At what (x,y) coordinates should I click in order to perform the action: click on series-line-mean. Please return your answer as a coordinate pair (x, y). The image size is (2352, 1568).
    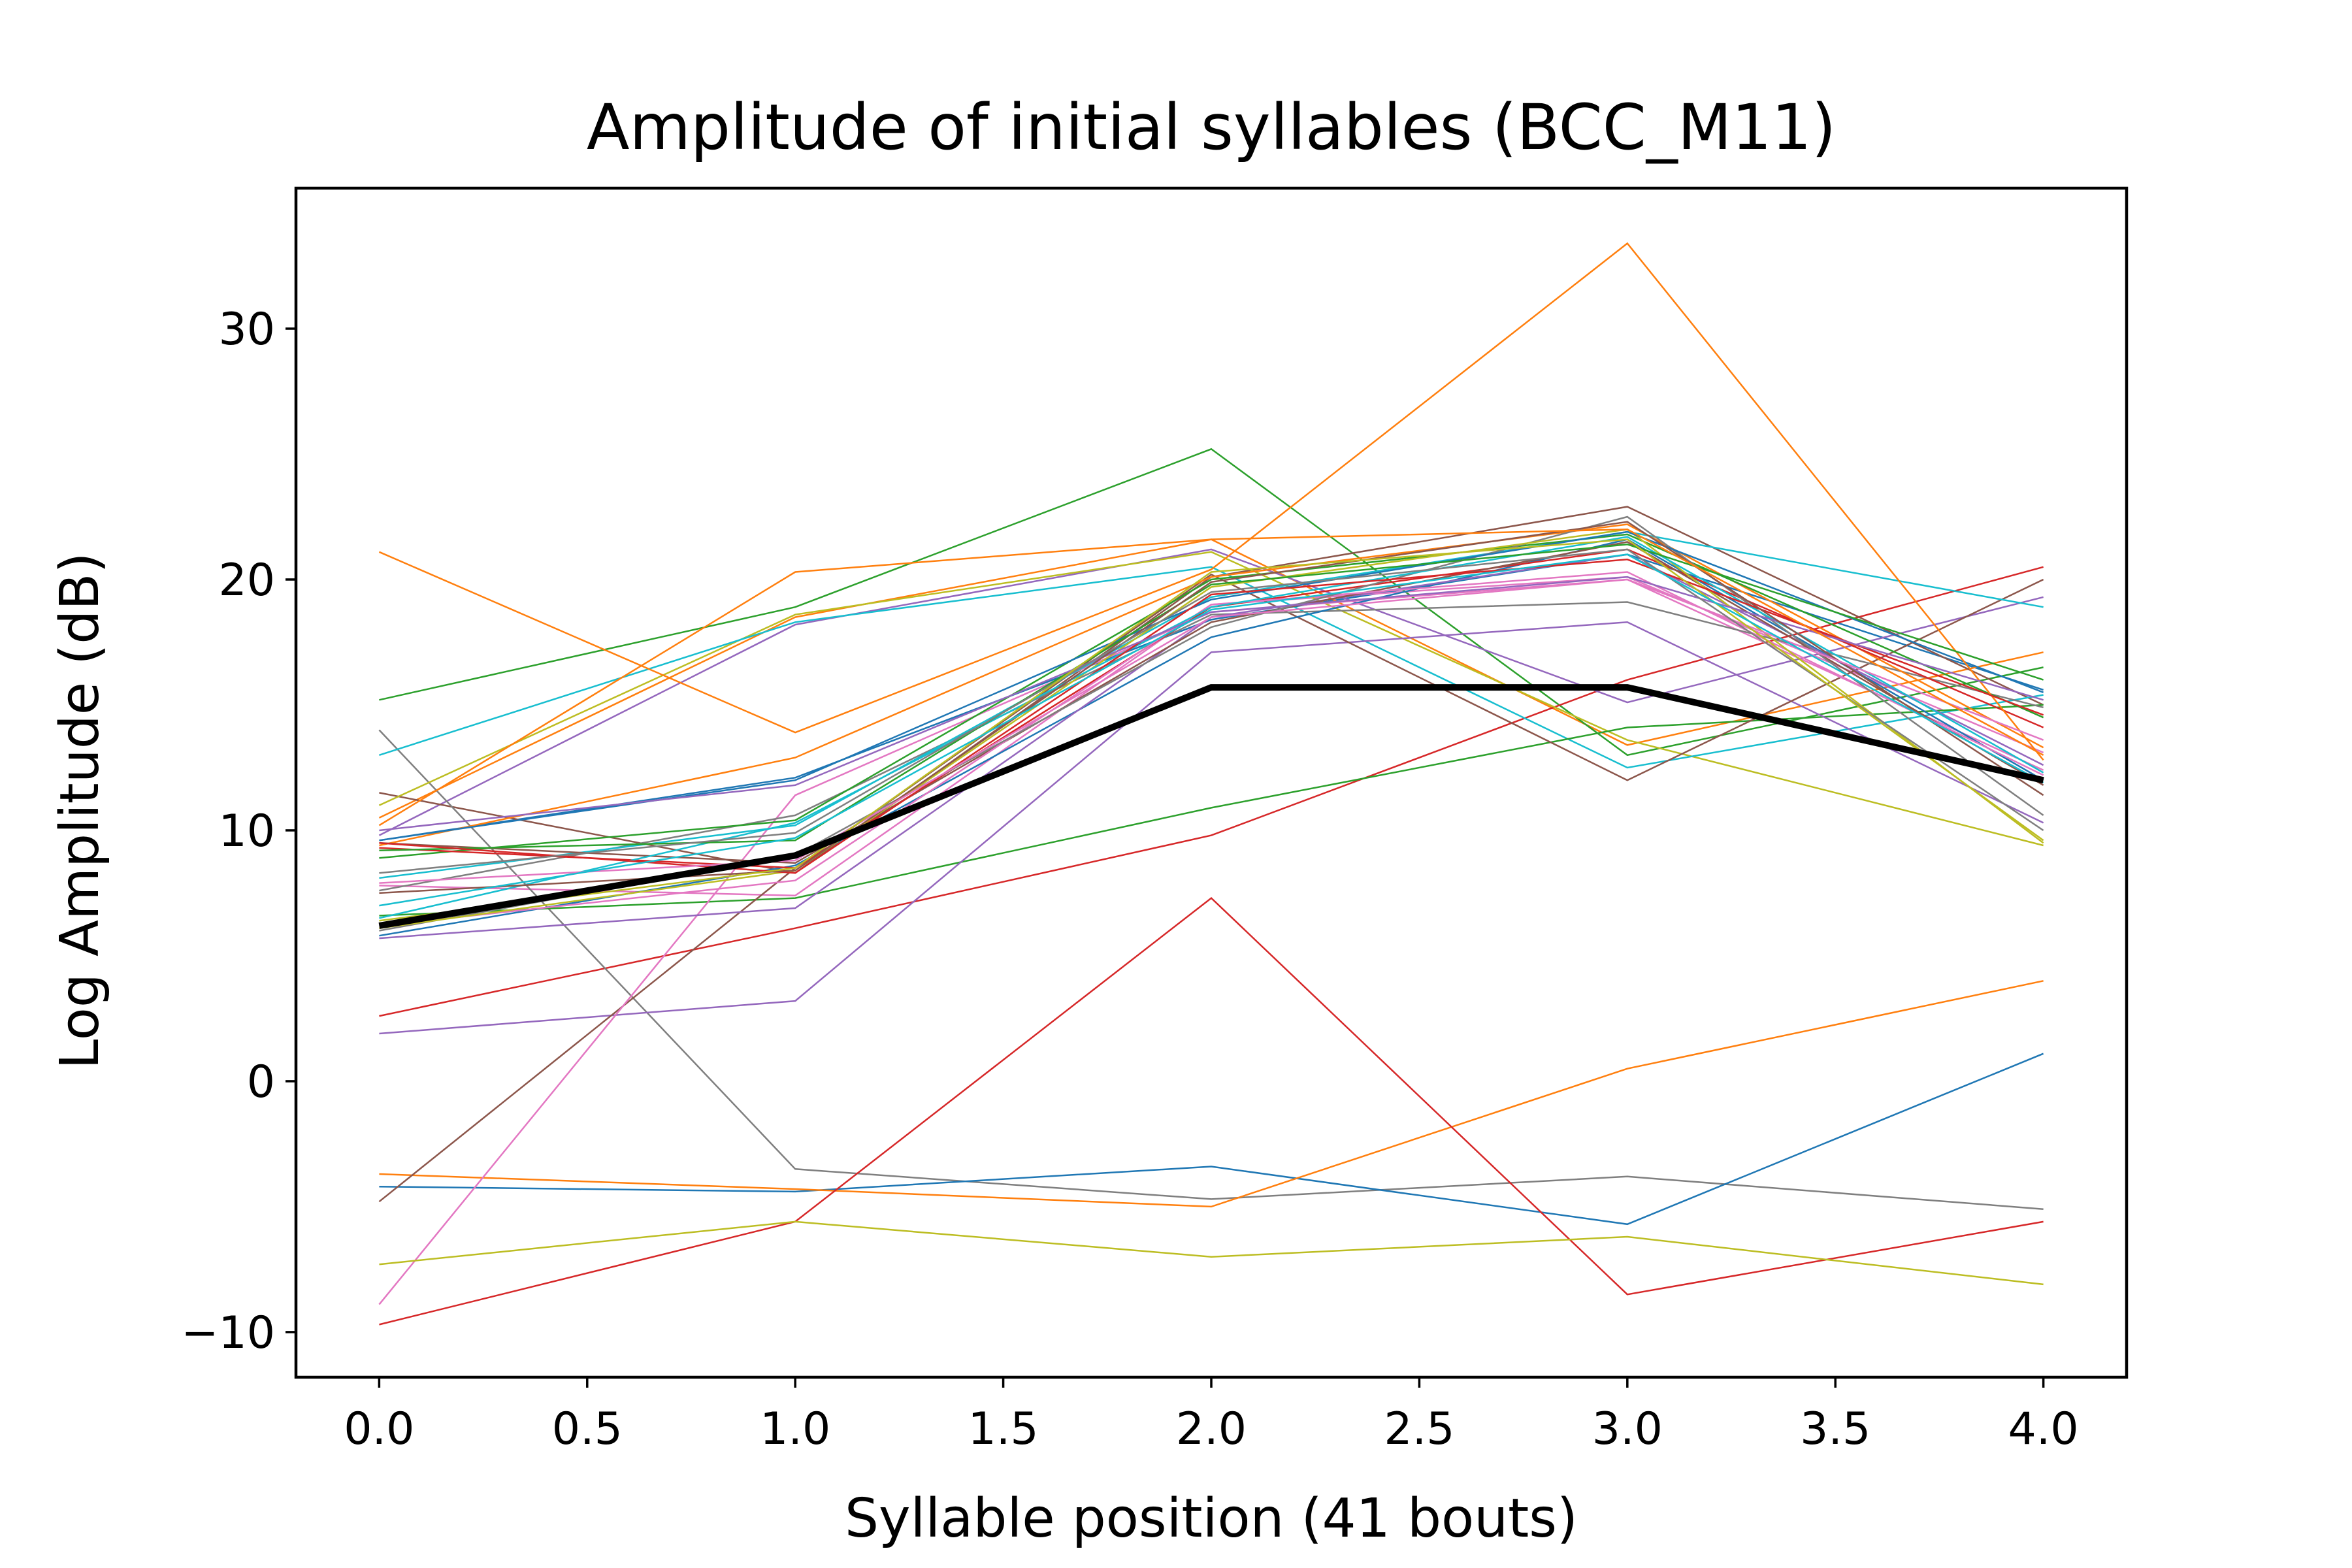
    Looking at the image, I should click on (1211, 806).